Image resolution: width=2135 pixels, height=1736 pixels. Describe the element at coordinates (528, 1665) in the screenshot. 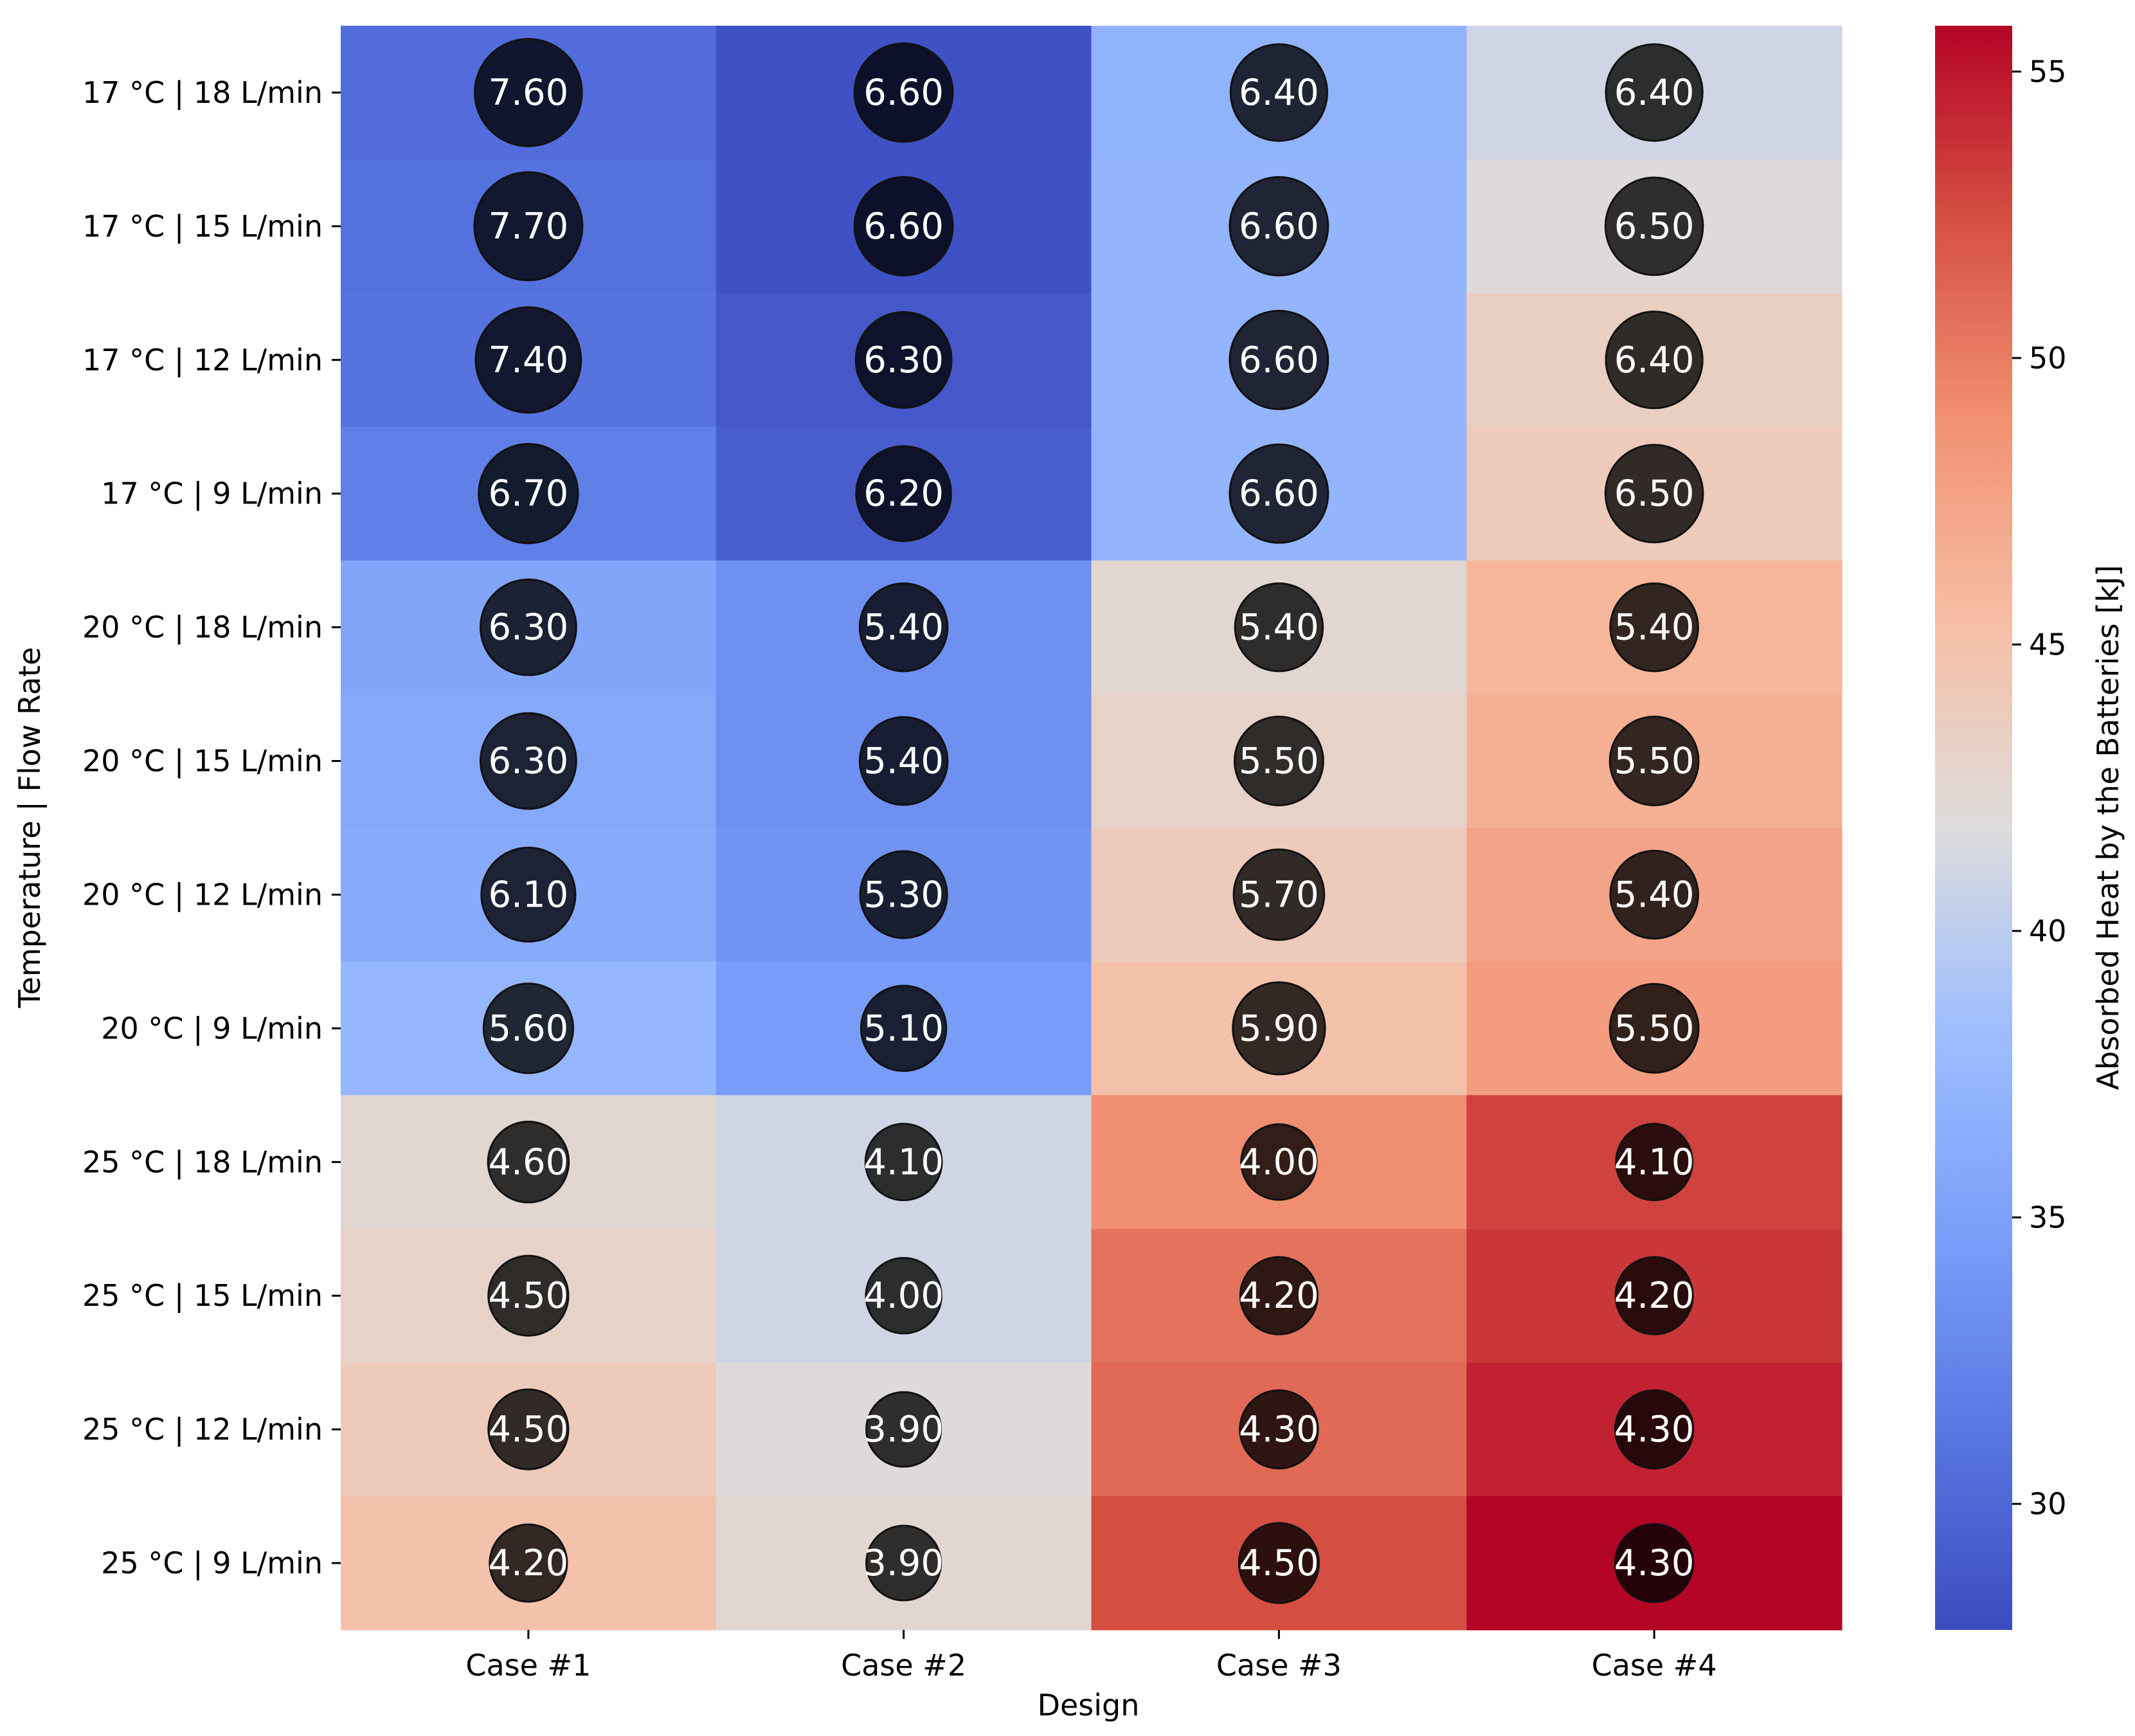

I see `x-tick-label: Case #1` at that location.